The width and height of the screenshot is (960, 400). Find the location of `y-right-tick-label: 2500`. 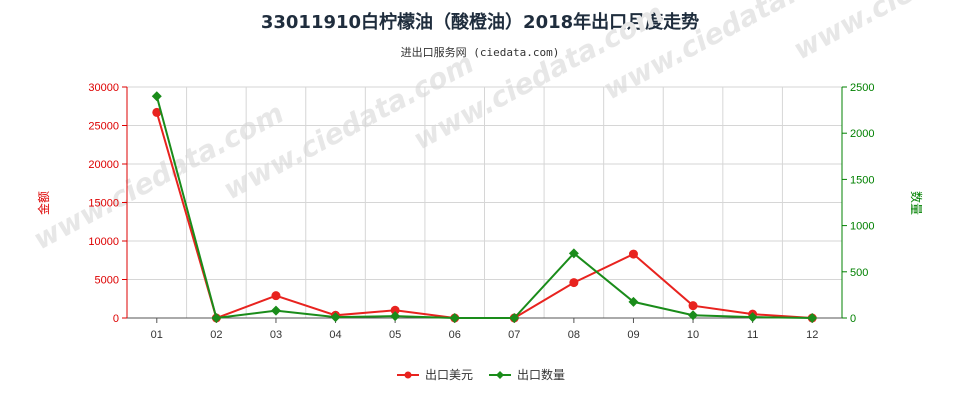

y-right-tick-label: 2500 is located at coordinates (862, 88).